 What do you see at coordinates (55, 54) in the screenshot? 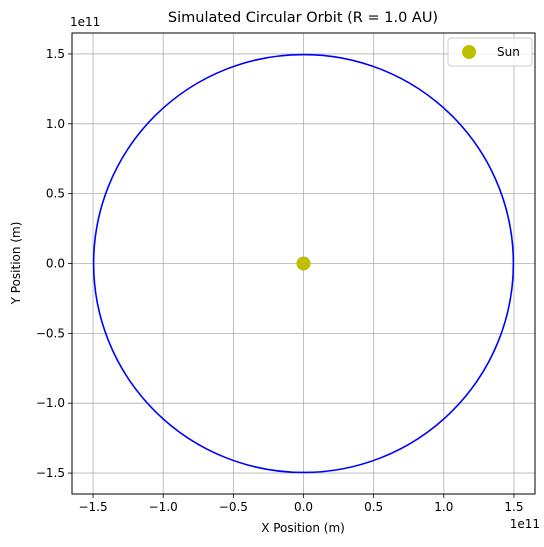
I see `y-tick-label: 1.5` at bounding box center [55, 54].